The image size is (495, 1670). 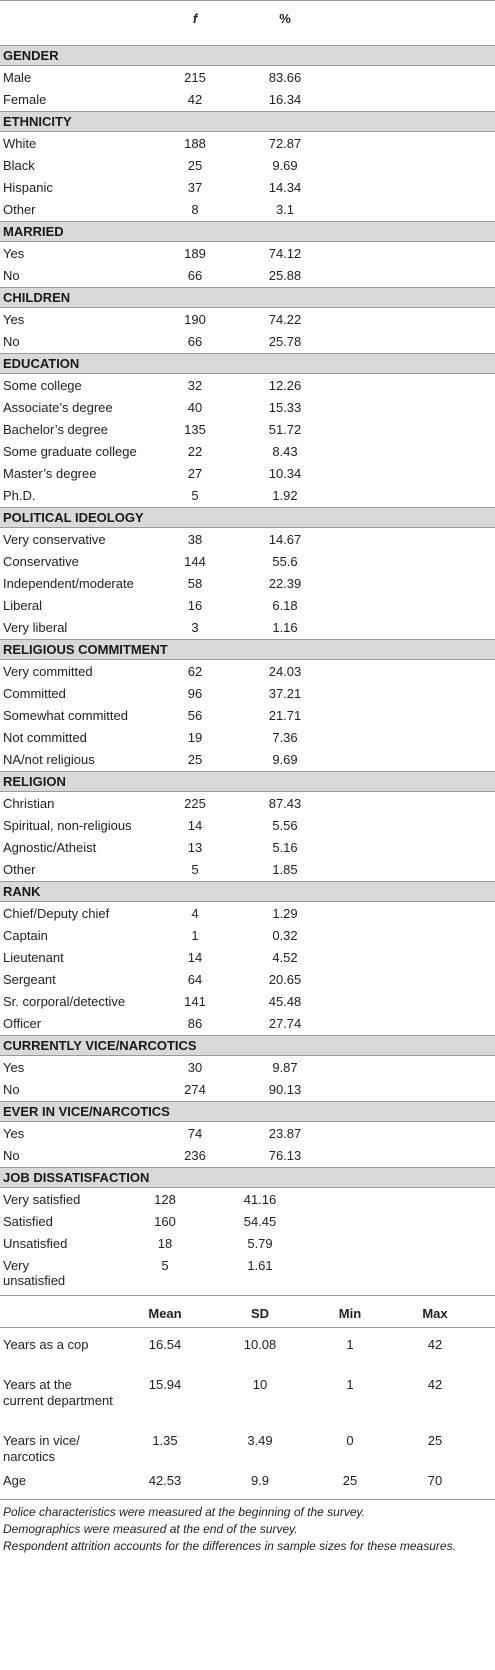 What do you see at coordinates (100, 1045) in the screenshot?
I see `section-title: CURRENTLY VICE/NARCOTICS` at bounding box center [100, 1045].